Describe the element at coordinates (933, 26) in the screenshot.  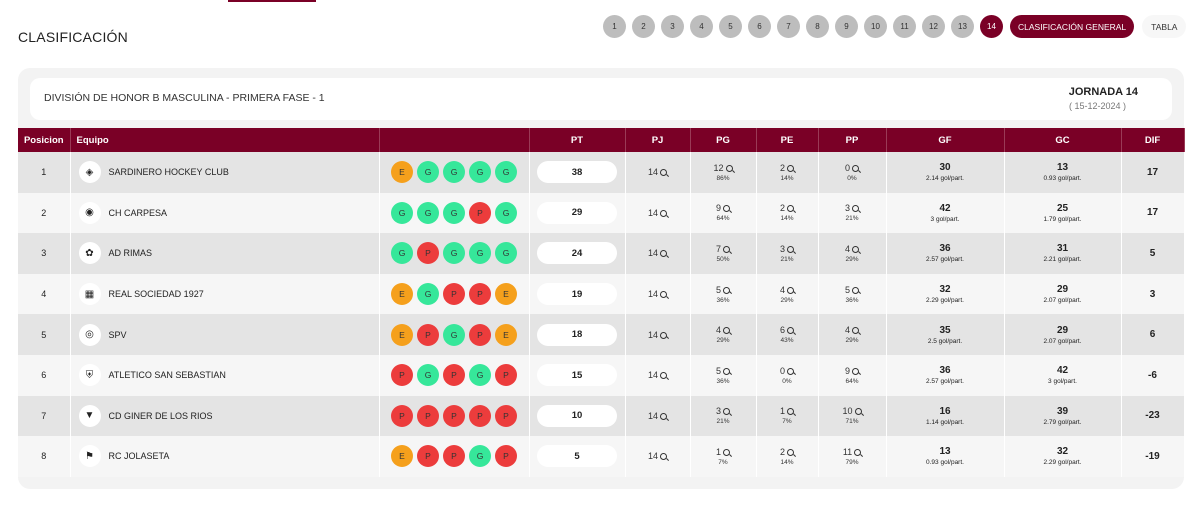
I see `jornada-button-12: 12` at that location.